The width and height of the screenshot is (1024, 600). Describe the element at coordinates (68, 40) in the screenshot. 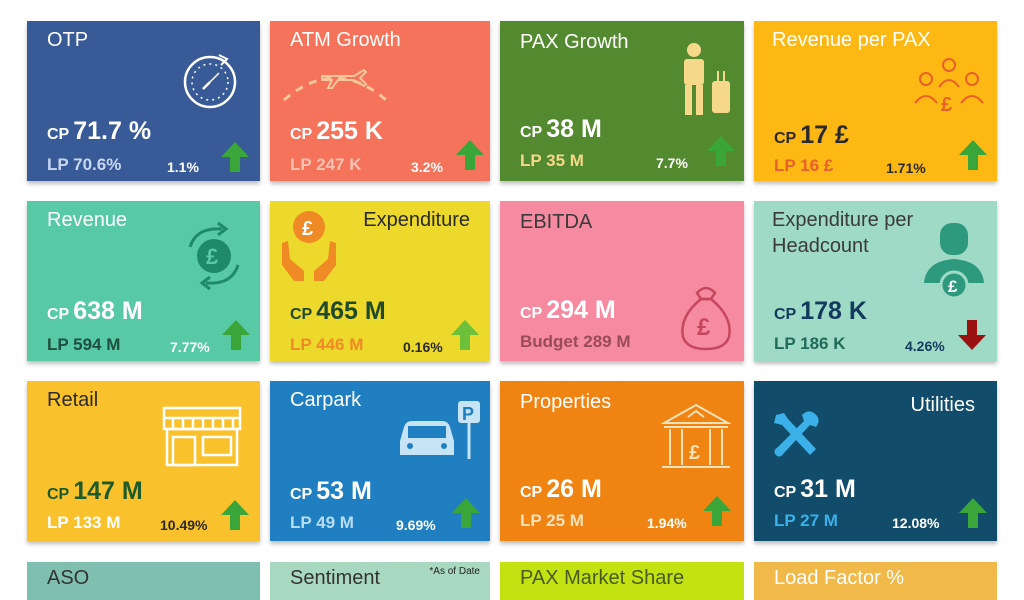

I see `tile-title: OTP` at that location.